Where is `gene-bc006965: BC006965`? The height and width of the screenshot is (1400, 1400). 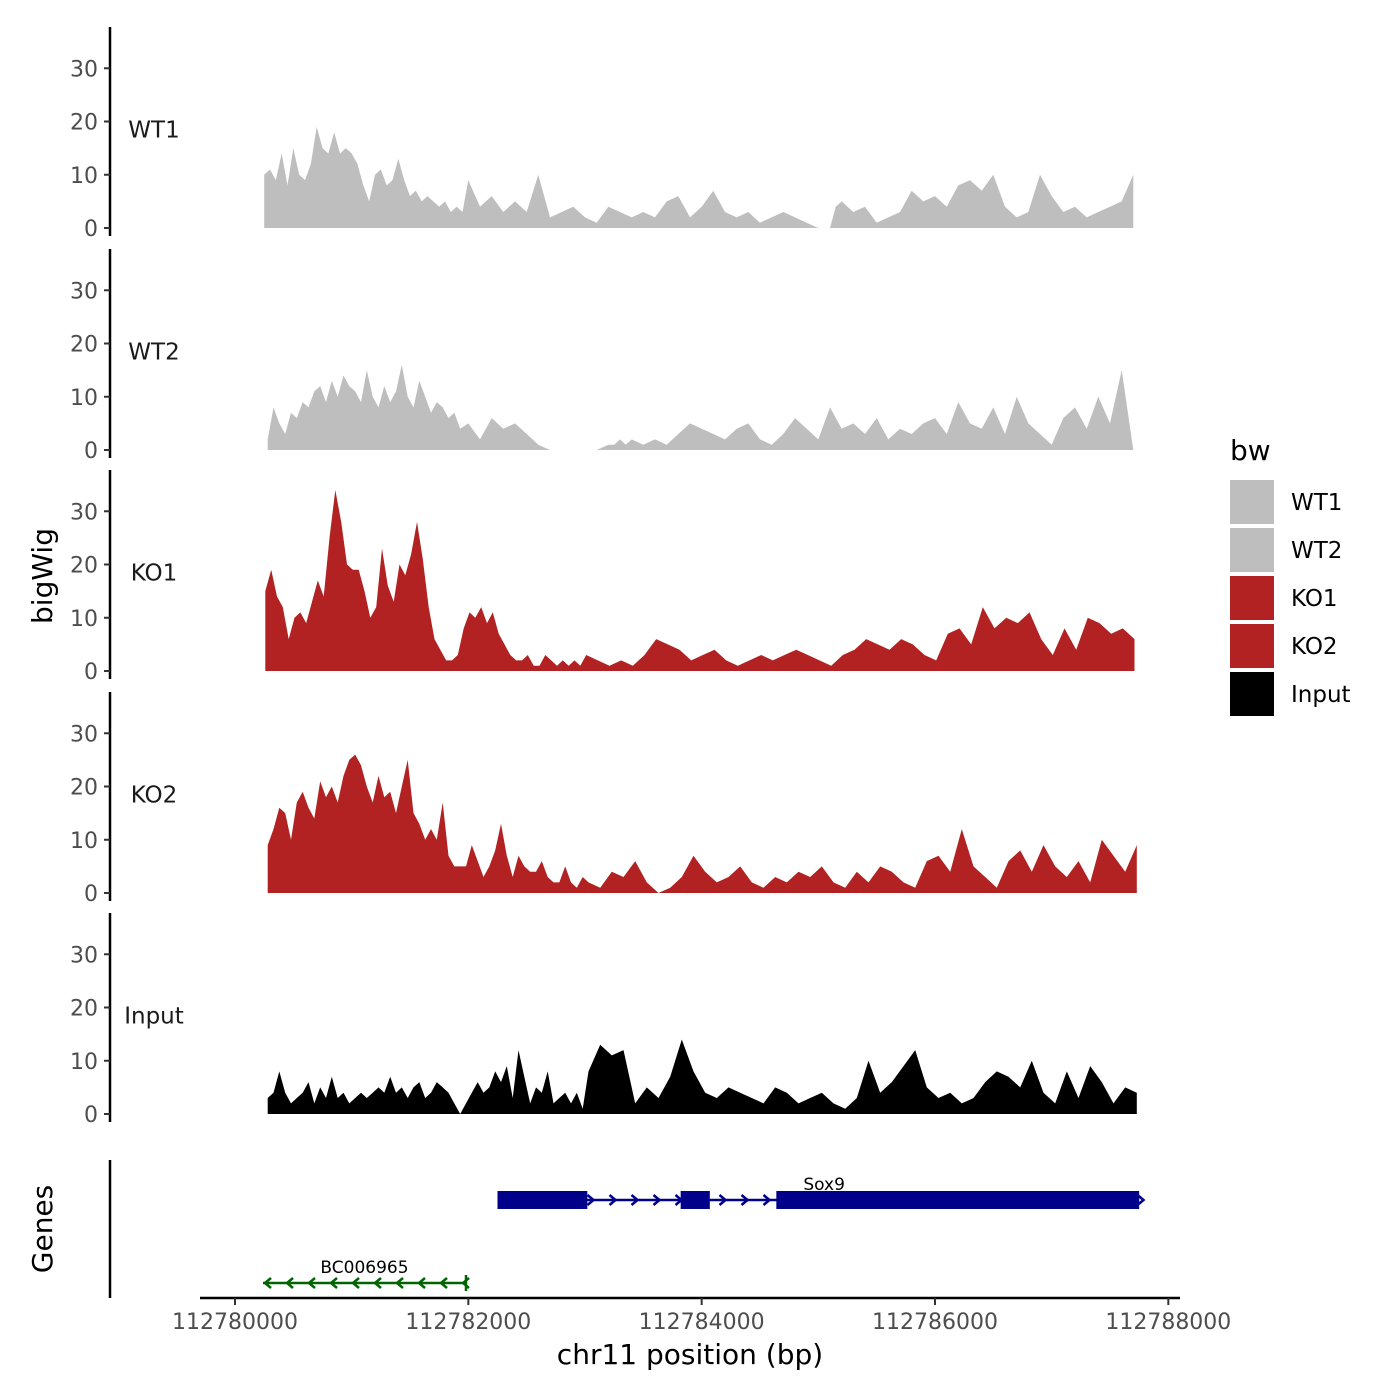
gene-bc006965: BC006965 is located at coordinates (366, 1274).